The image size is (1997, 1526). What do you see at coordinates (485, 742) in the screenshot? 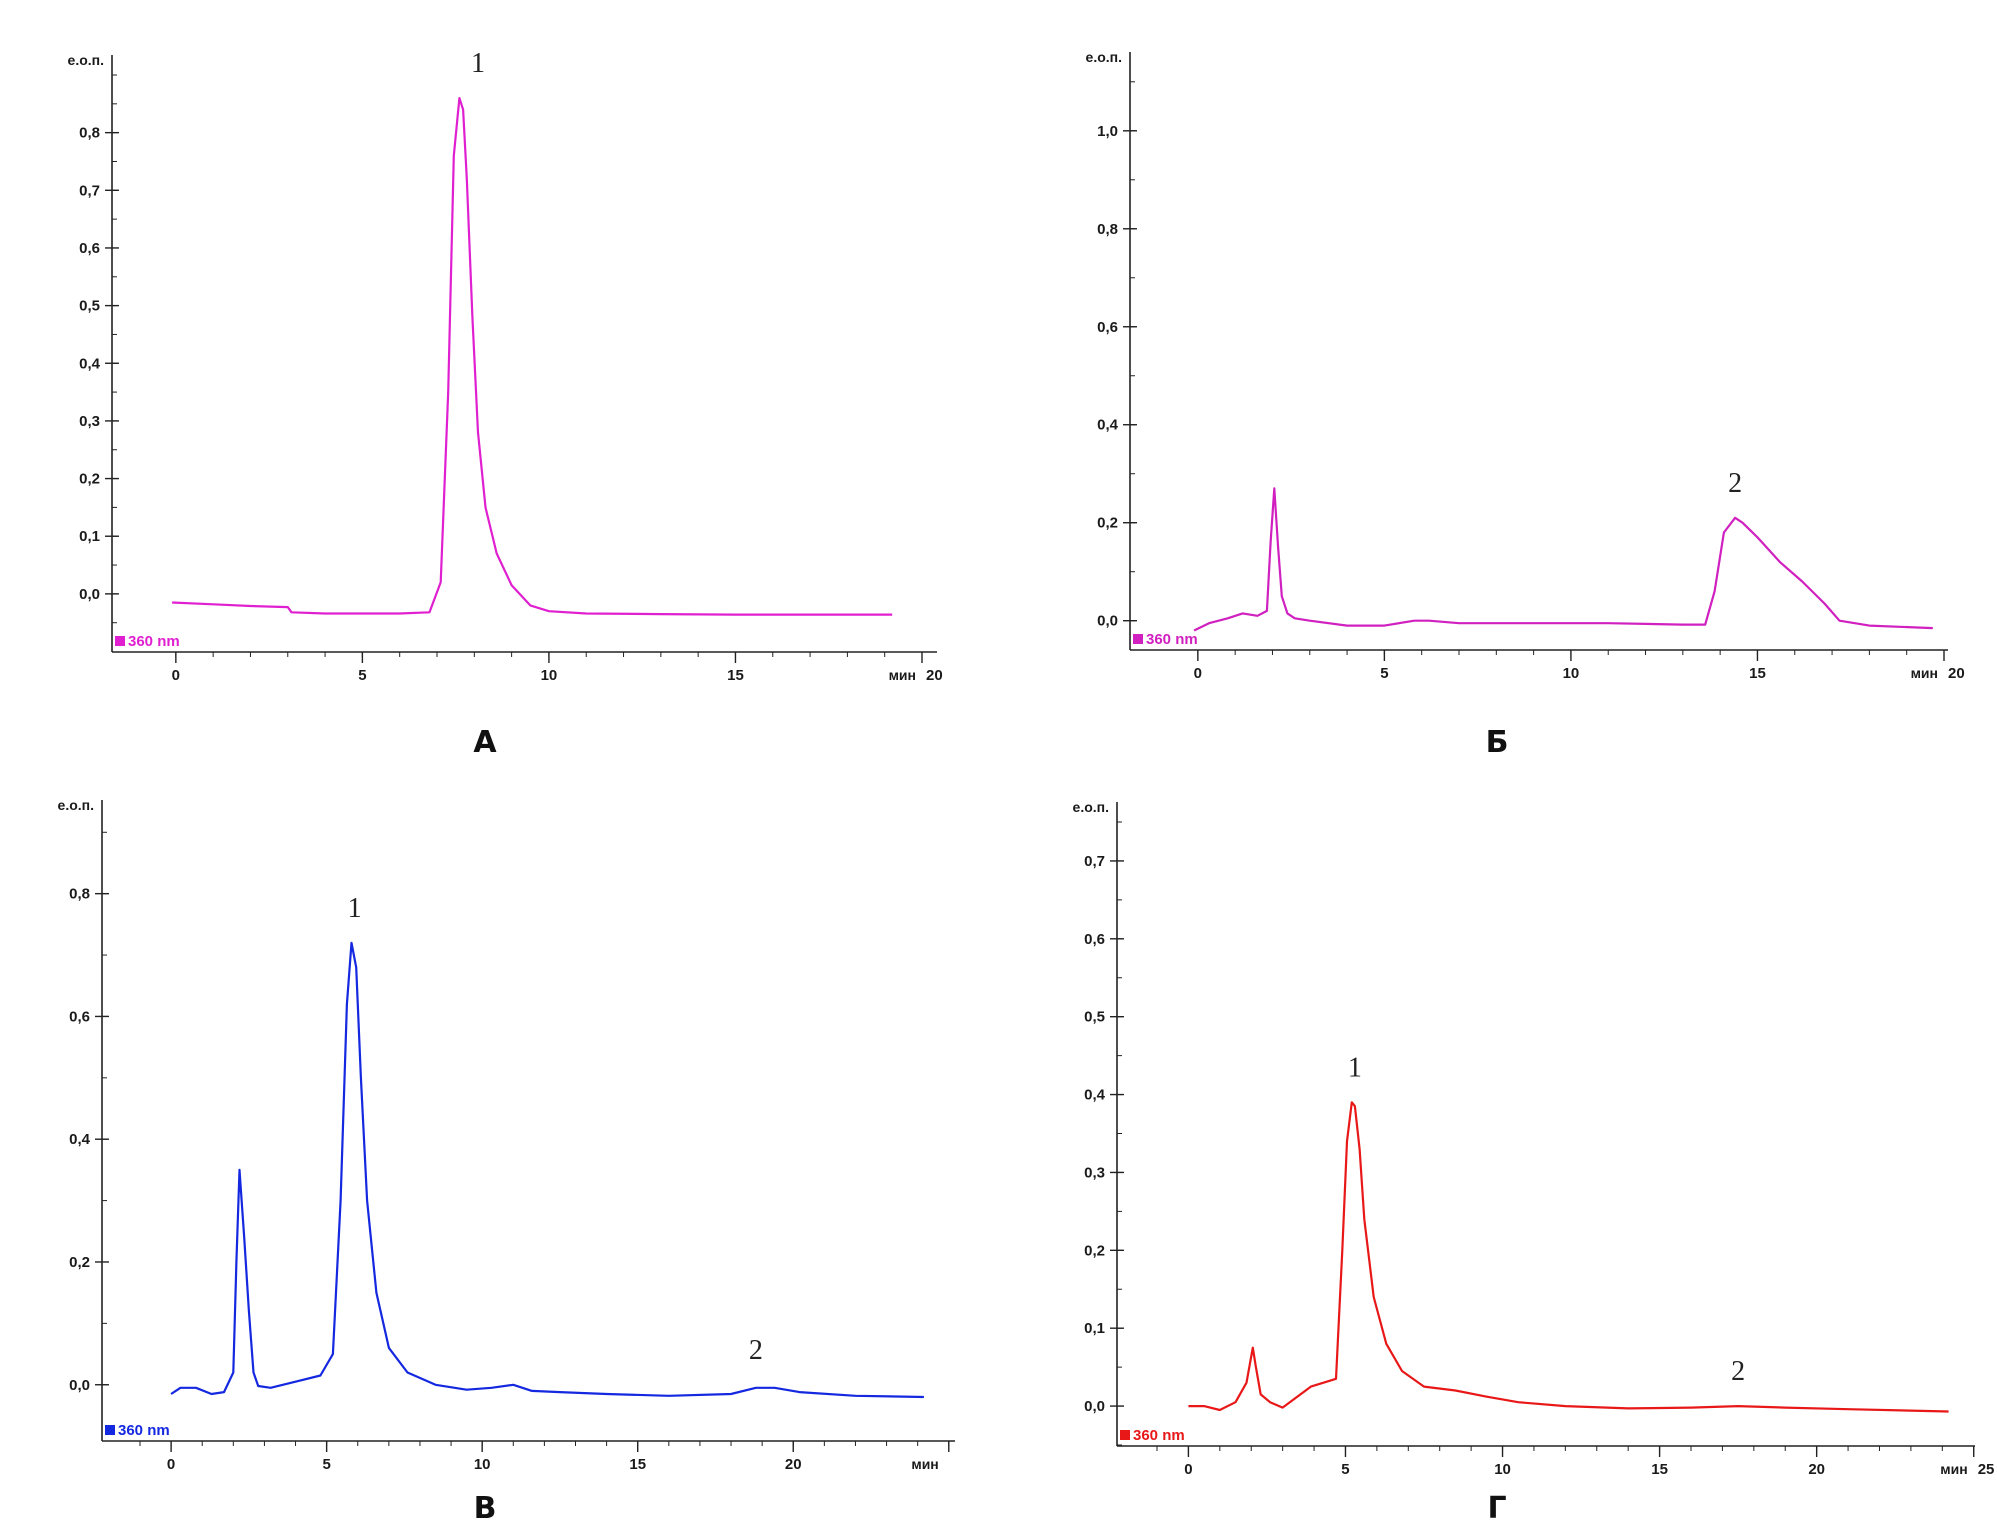
I see `panel-label: А` at bounding box center [485, 742].